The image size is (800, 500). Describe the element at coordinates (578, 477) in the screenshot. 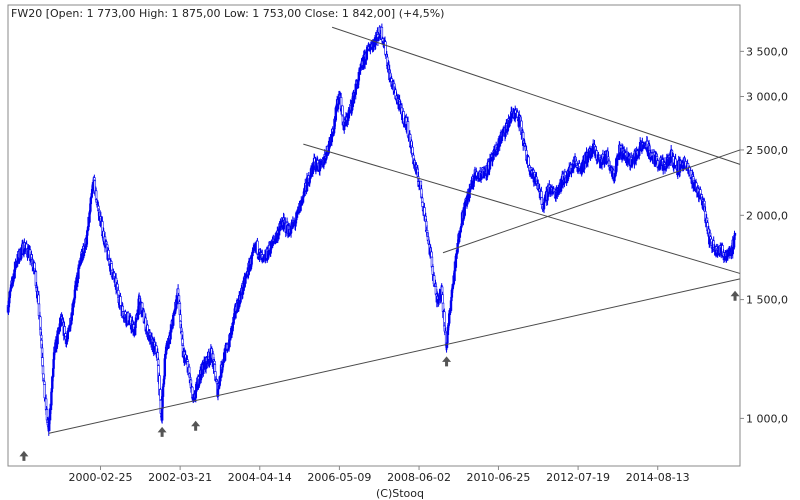

I see `x-tick-label: 2012-07-19` at that location.